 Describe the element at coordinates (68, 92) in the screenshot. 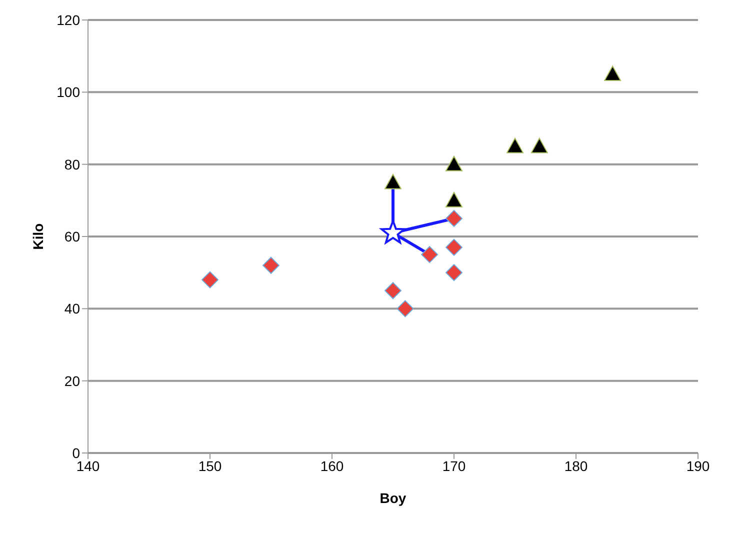

I see `y-tick-label: 100` at that location.